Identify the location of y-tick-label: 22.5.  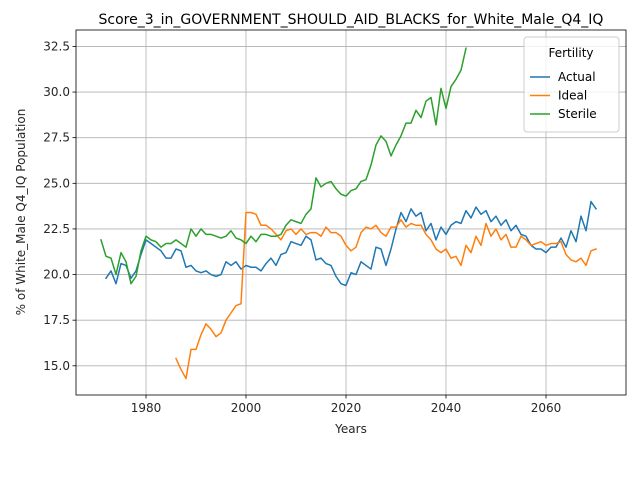
(56, 229).